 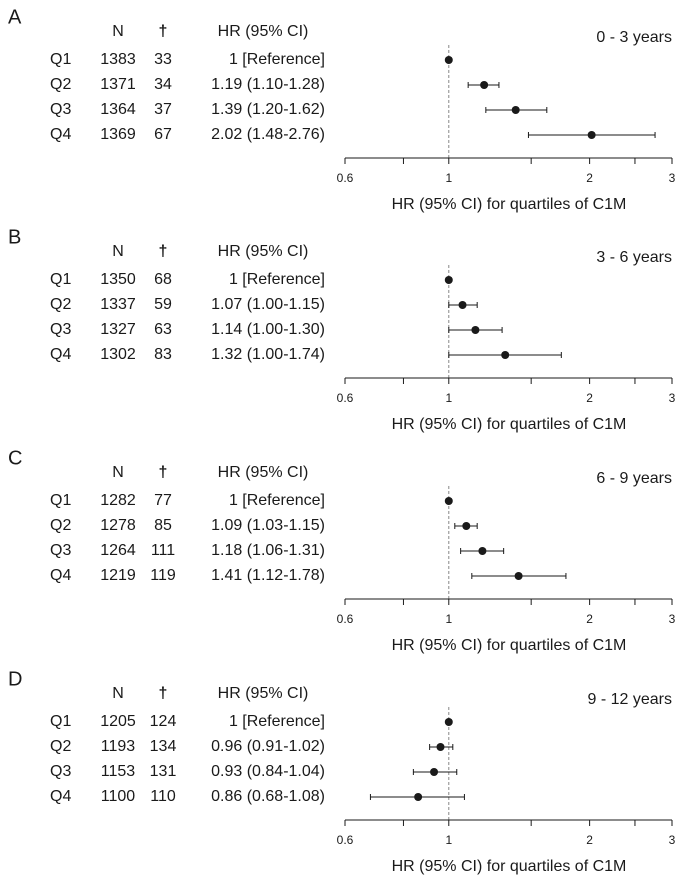 What do you see at coordinates (634, 478) in the screenshot?
I see `panel-title: 6 - 9 years` at bounding box center [634, 478].